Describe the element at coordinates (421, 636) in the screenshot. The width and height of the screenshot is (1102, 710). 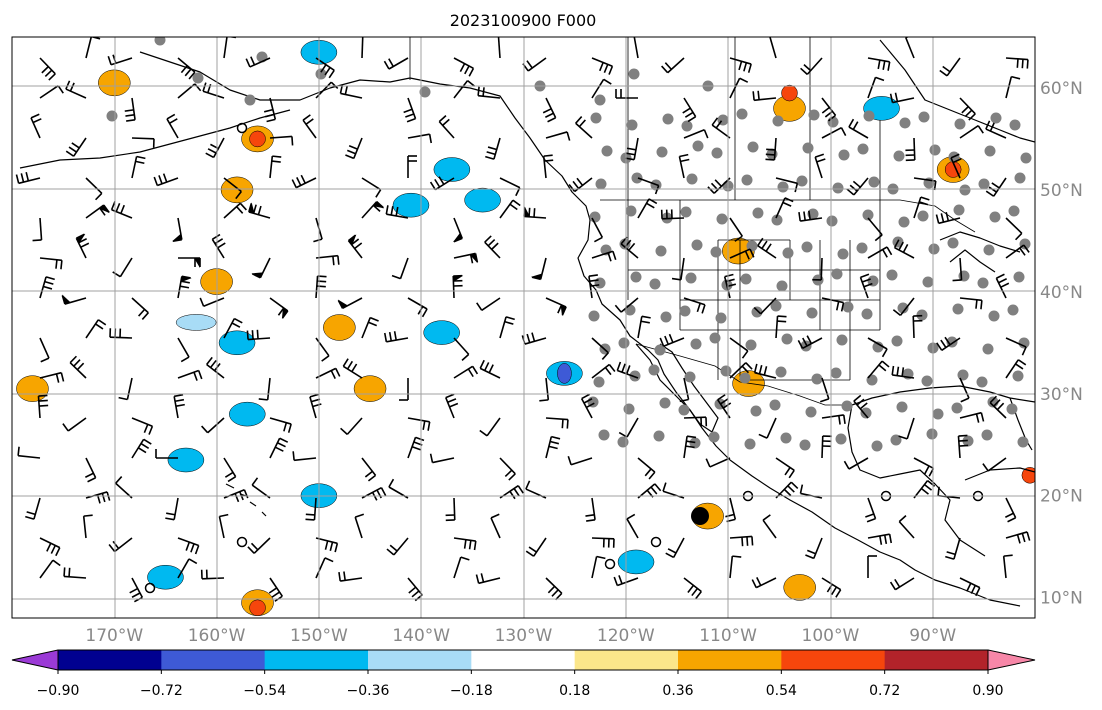
I see `lon-label: 140°W` at that location.